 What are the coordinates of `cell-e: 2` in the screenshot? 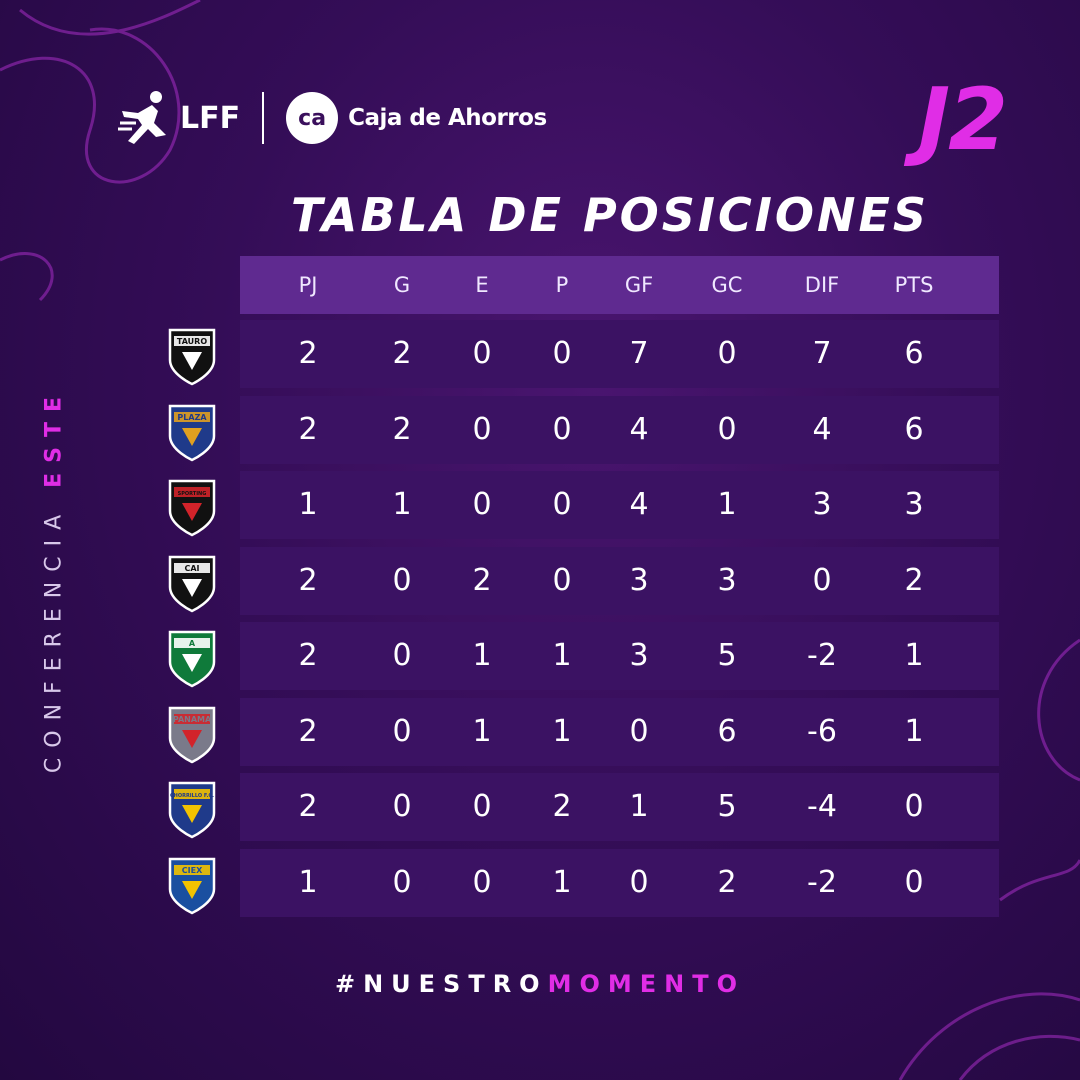 It's located at (482, 580).